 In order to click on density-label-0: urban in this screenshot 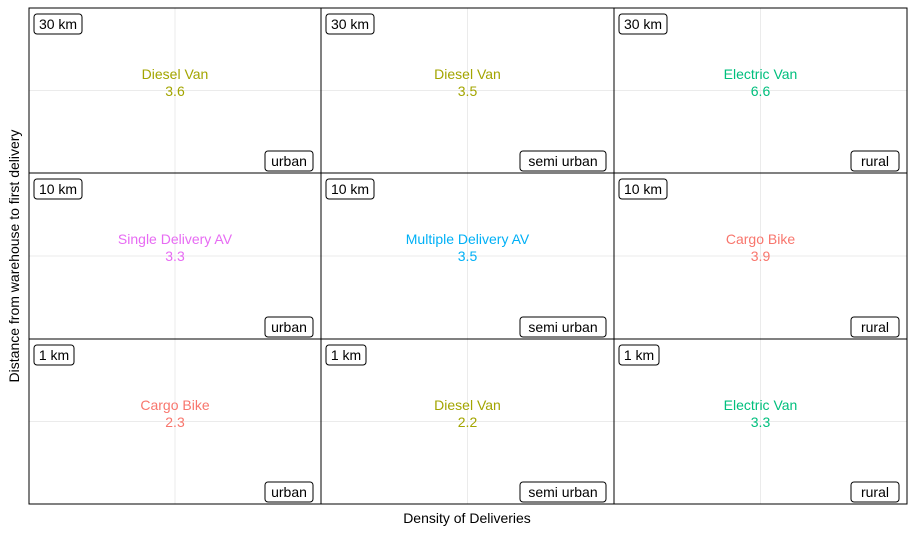, I will do `click(289, 161)`.